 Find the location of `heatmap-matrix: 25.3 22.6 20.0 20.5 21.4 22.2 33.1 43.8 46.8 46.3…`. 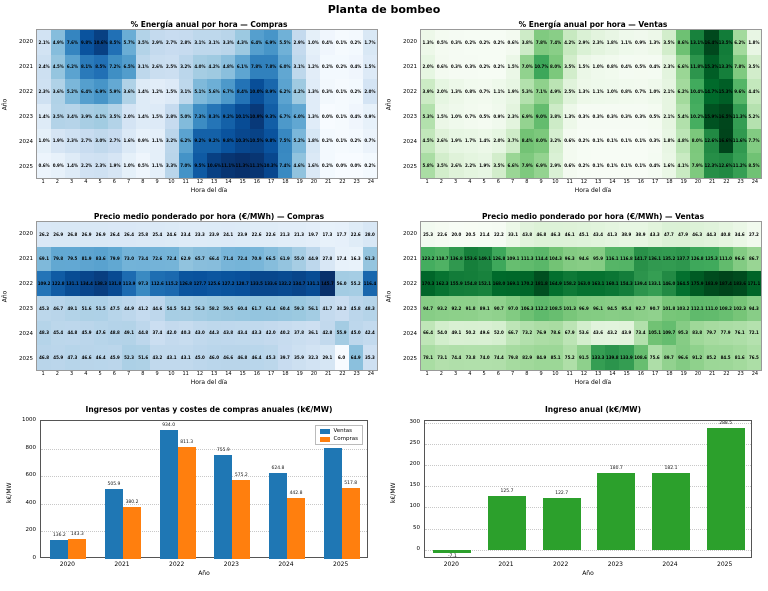

heatmap-matrix: 25.3 22.6 20.0 20.5 21.4 22.2 33.1 43.8 46.8 46.3… is located at coordinates (591, 296).